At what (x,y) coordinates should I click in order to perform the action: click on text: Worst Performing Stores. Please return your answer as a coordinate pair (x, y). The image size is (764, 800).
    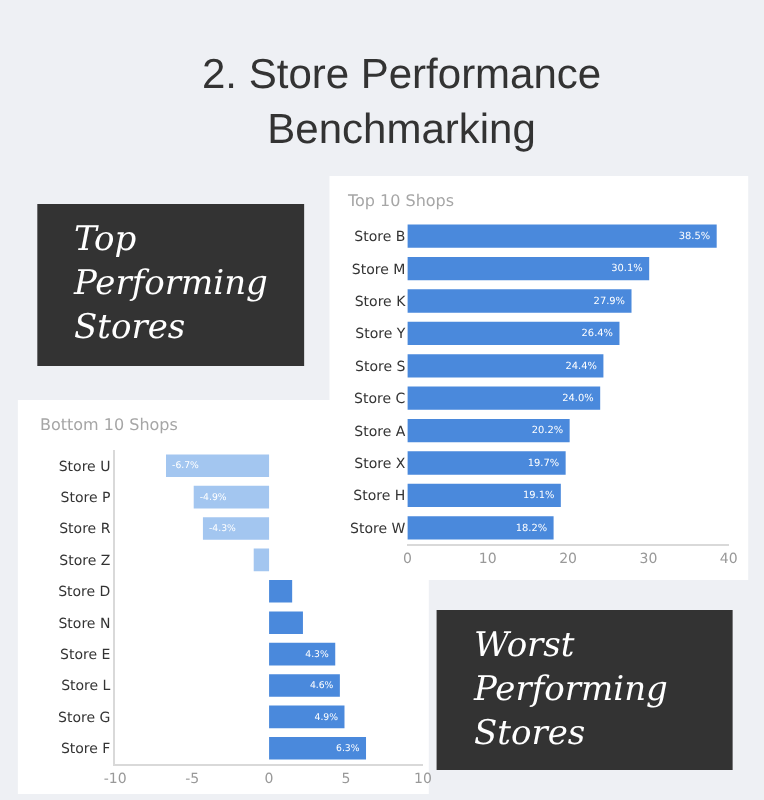
    Looking at the image, I should click on (570, 690).